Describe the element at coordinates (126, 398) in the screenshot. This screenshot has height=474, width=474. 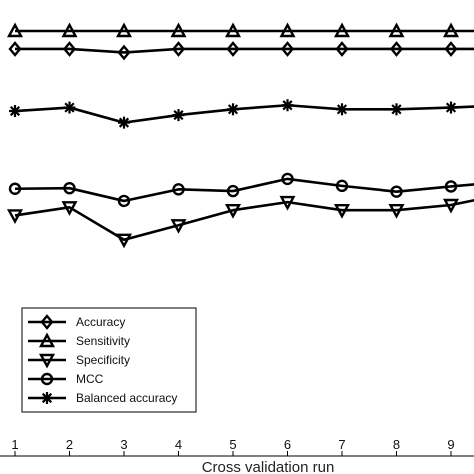
I see `legend-label: Balanced accuracy` at that location.